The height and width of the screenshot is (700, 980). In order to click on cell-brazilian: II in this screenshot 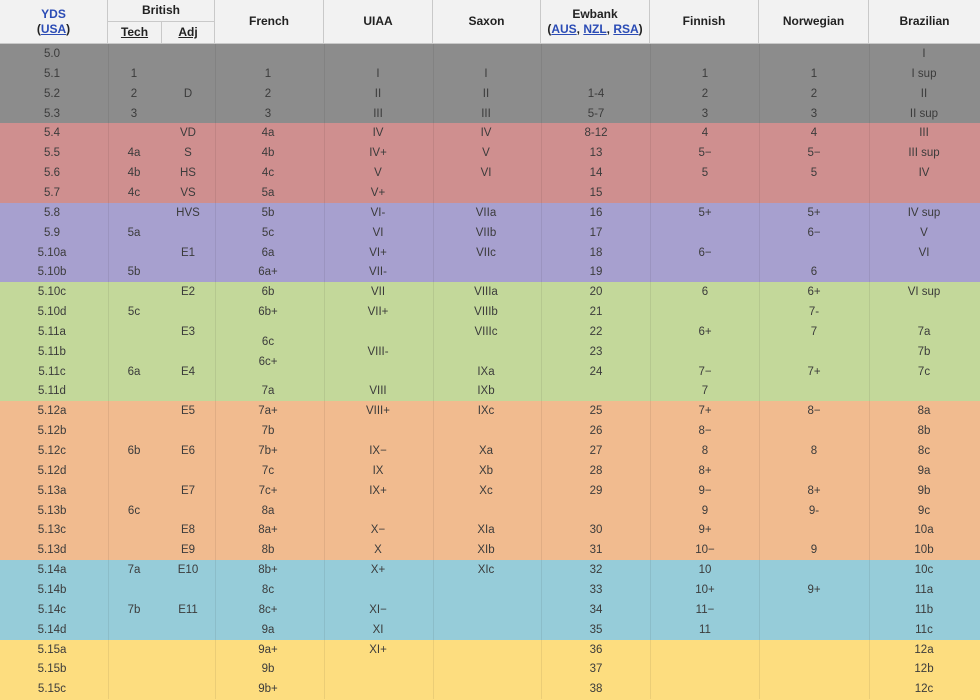, I will do `click(924, 94)`.